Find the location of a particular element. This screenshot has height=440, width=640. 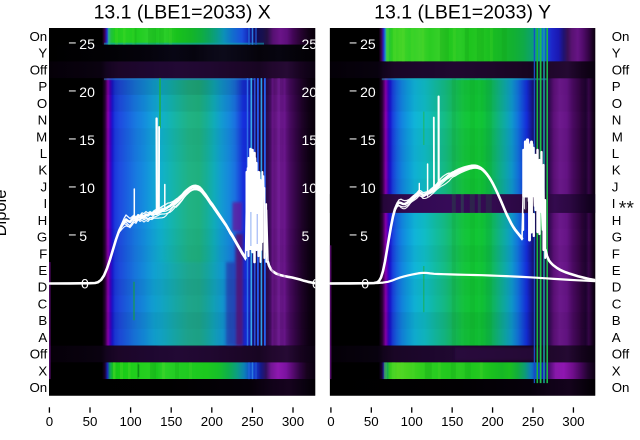

svg-text: 13.1 (LBE1=2033) X is located at coordinates (182, 13).